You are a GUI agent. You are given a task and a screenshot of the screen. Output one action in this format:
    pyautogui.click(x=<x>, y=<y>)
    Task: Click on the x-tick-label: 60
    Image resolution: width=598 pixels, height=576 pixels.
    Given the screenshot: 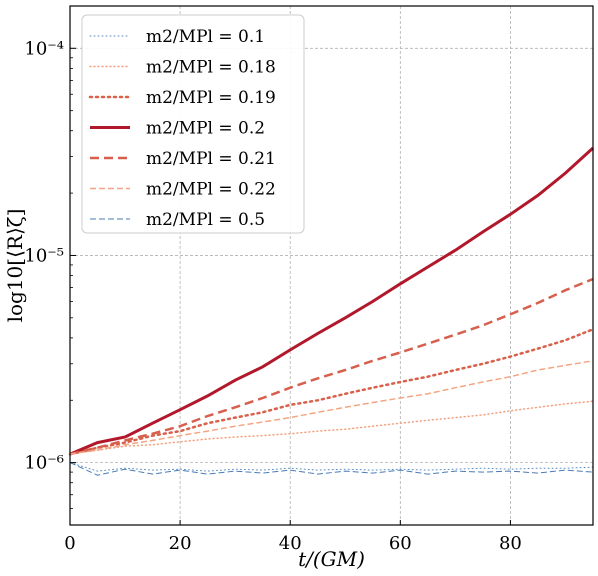 What is the action you would take?
    pyautogui.click(x=400, y=543)
    